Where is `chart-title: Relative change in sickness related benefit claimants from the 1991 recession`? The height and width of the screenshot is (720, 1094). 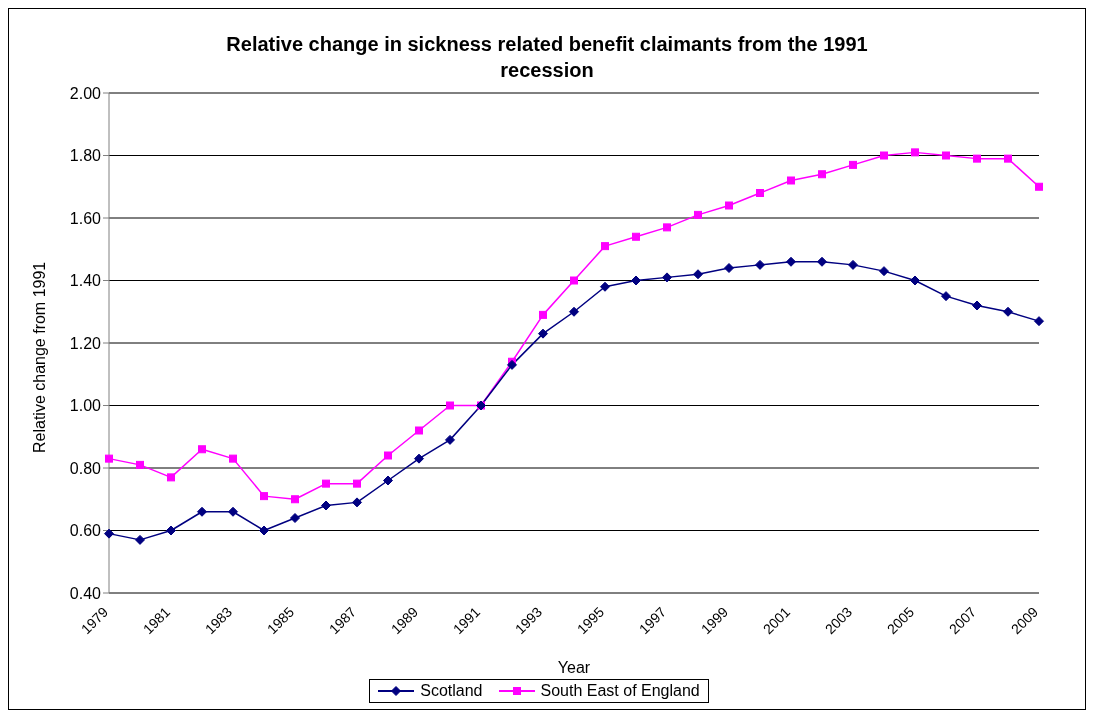
chart-title: Relative change in sickness related benefit claimants from the 1991 recession is located at coordinates (547, 57).